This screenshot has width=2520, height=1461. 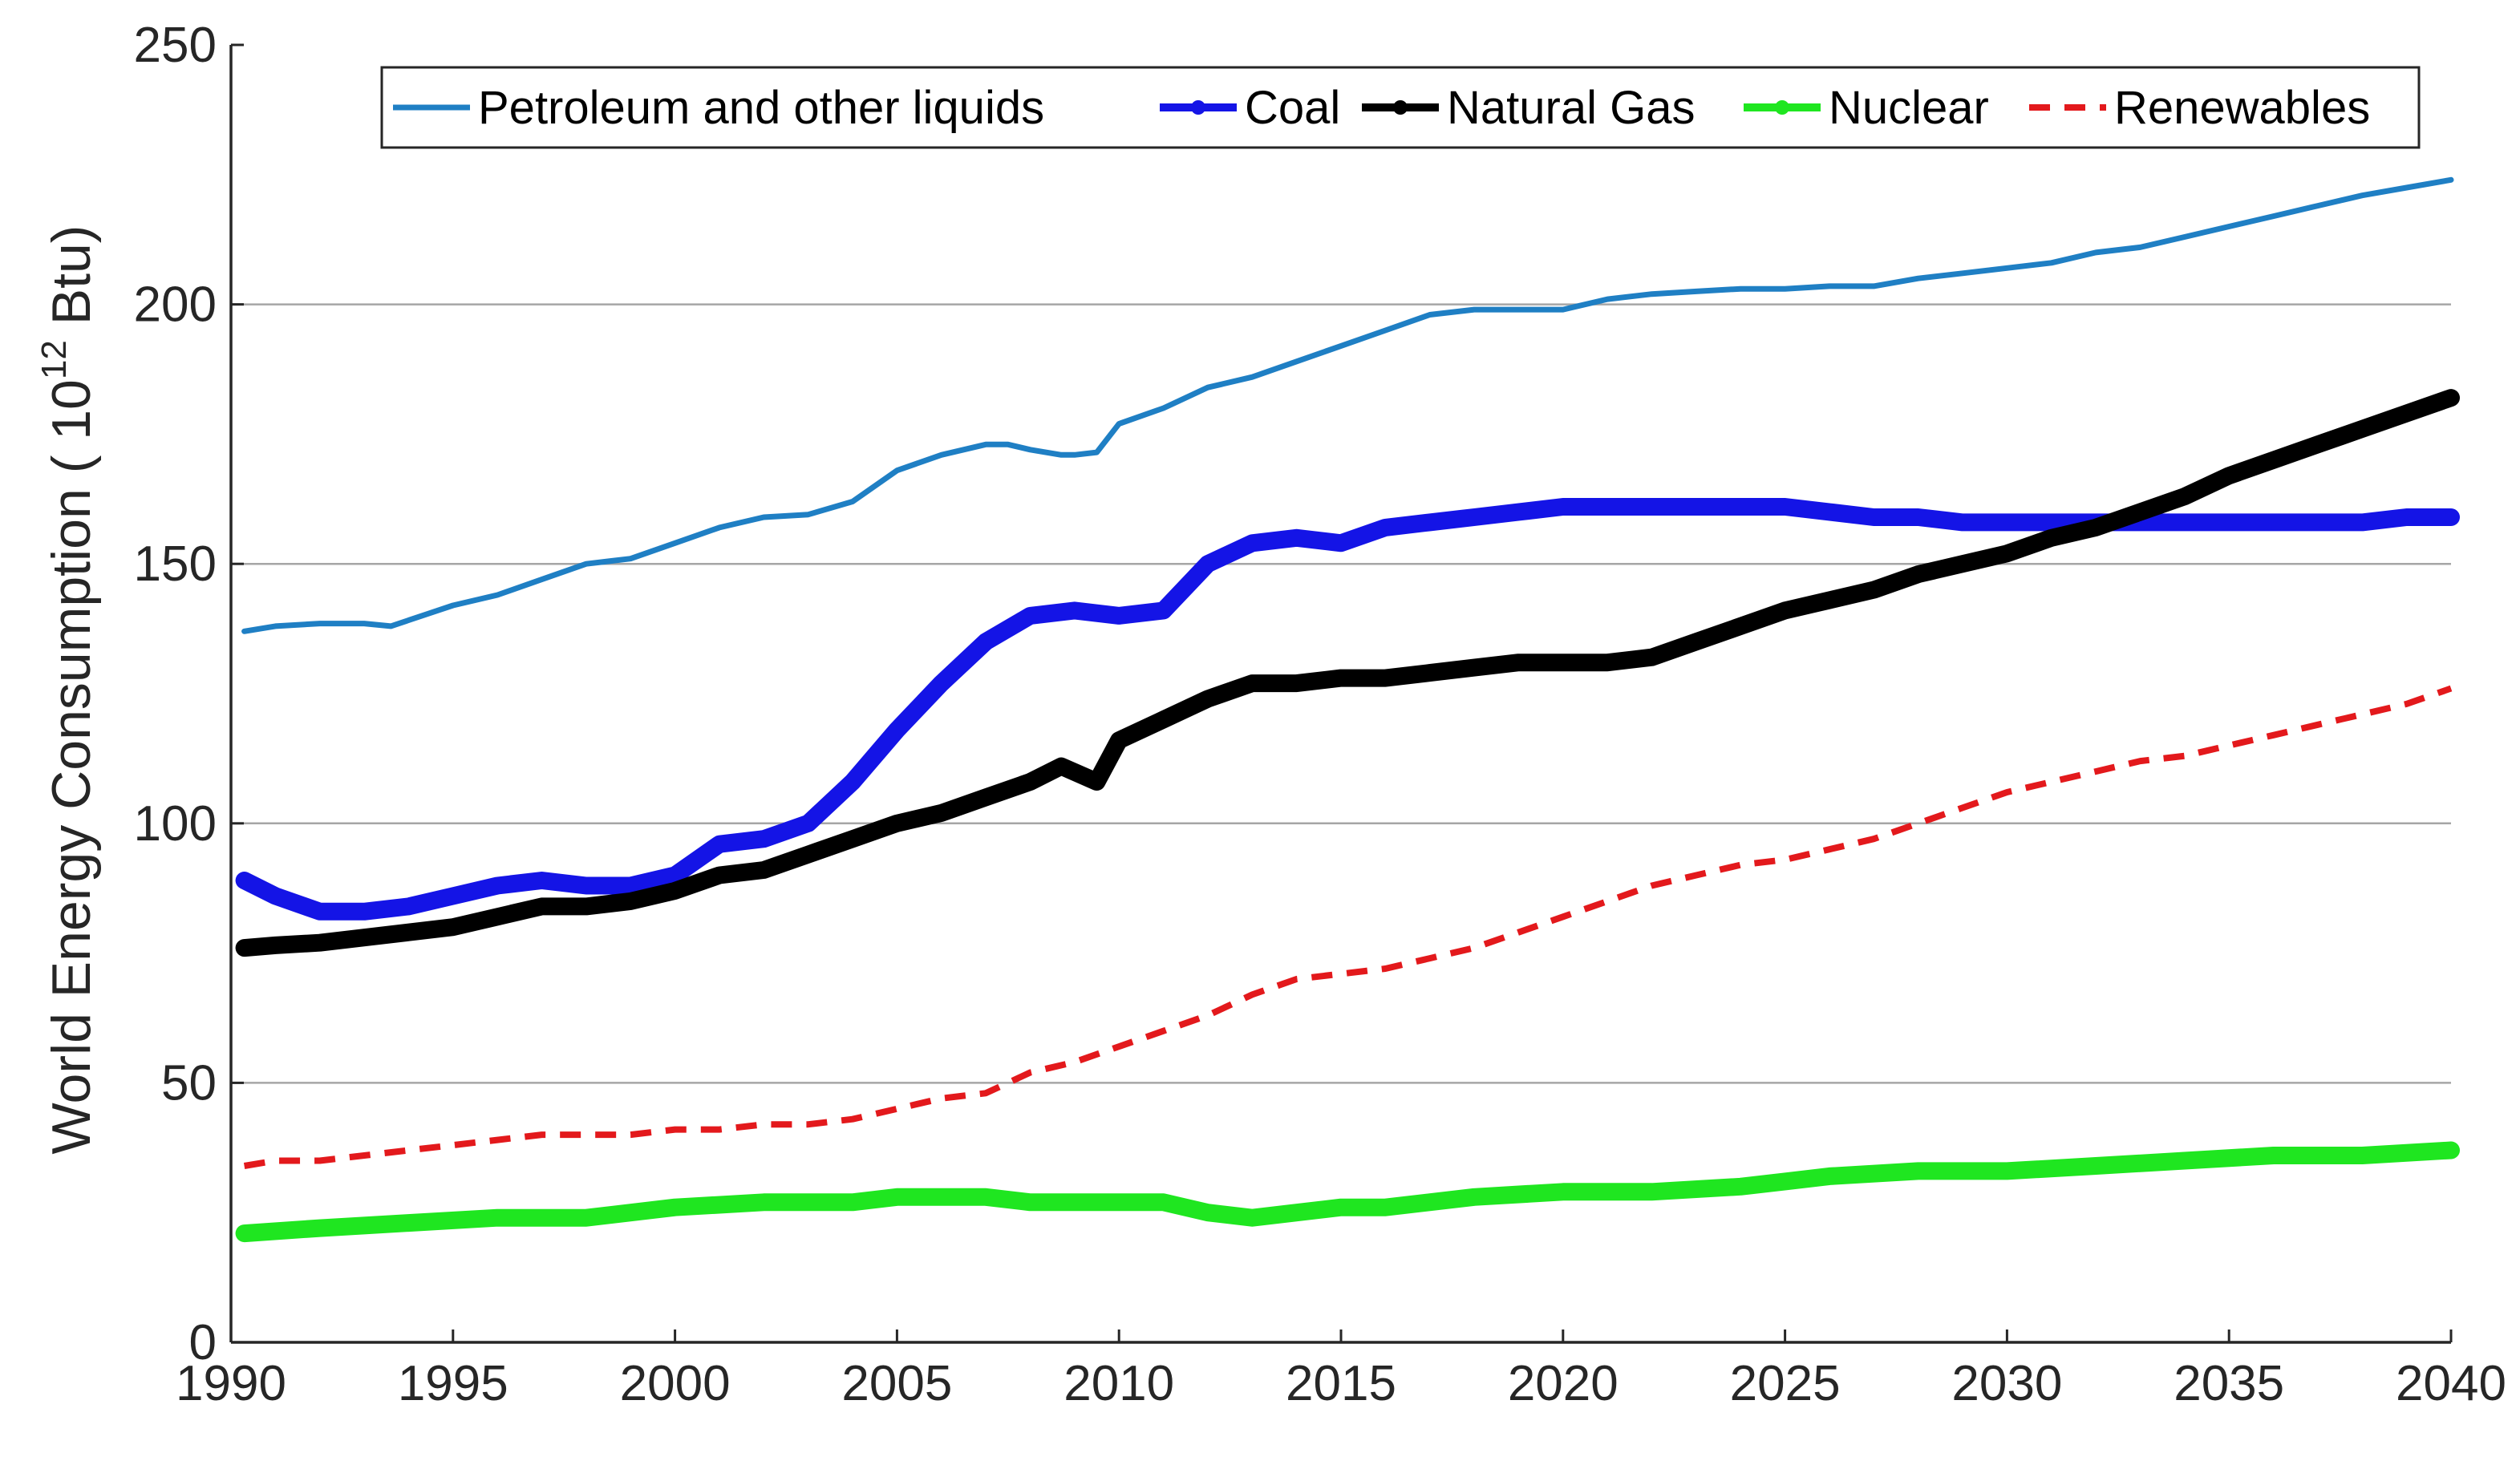 What do you see at coordinates (1571, 108) in the screenshot?
I see `legend-label-natural-gas: Natural Gas` at bounding box center [1571, 108].